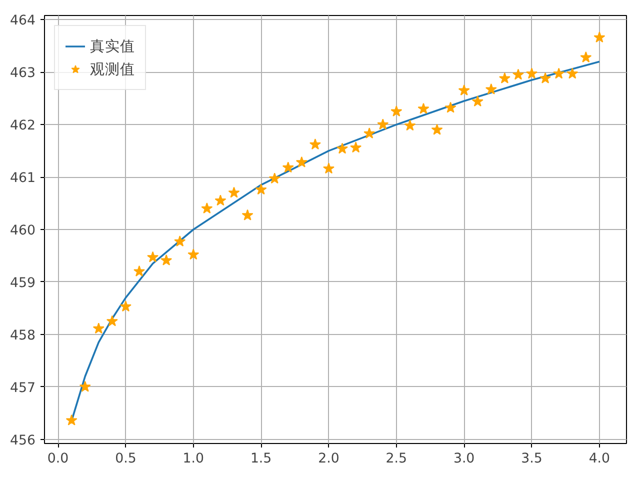 Image resolution: width=640 pixels, height=480 pixels. What do you see at coordinates (23, 336) in the screenshot?
I see `y-tick-label: 458` at bounding box center [23, 336].